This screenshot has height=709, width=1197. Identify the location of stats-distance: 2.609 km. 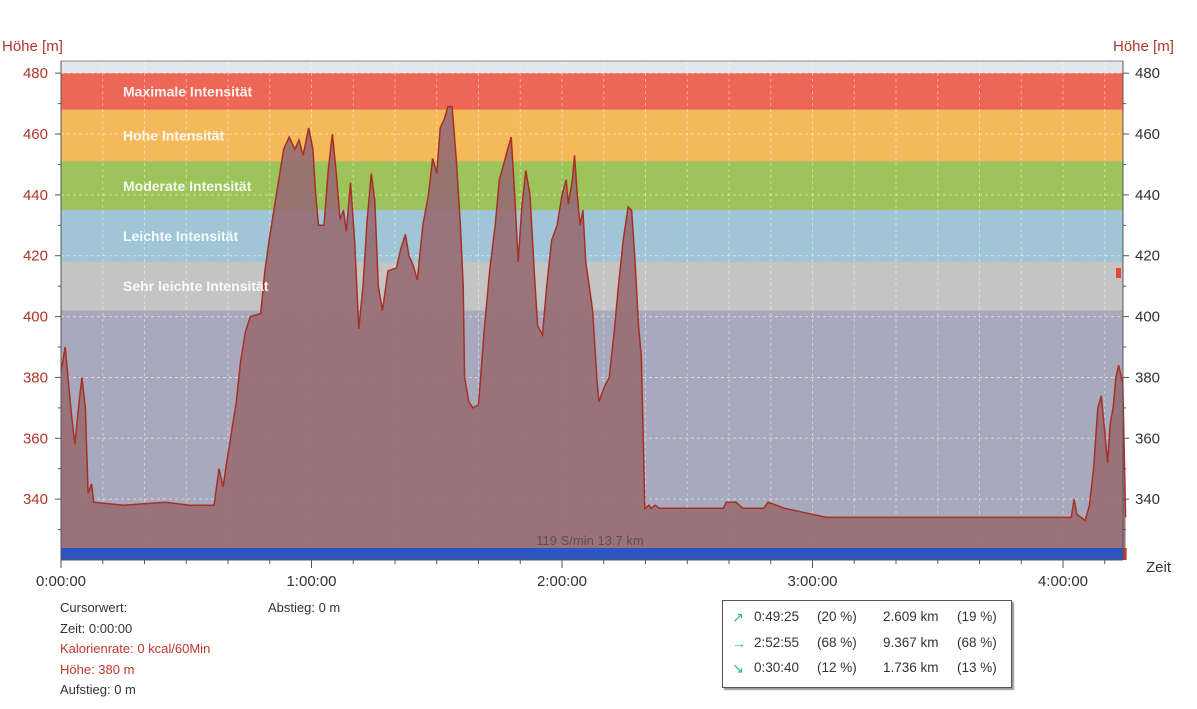
(911, 616).